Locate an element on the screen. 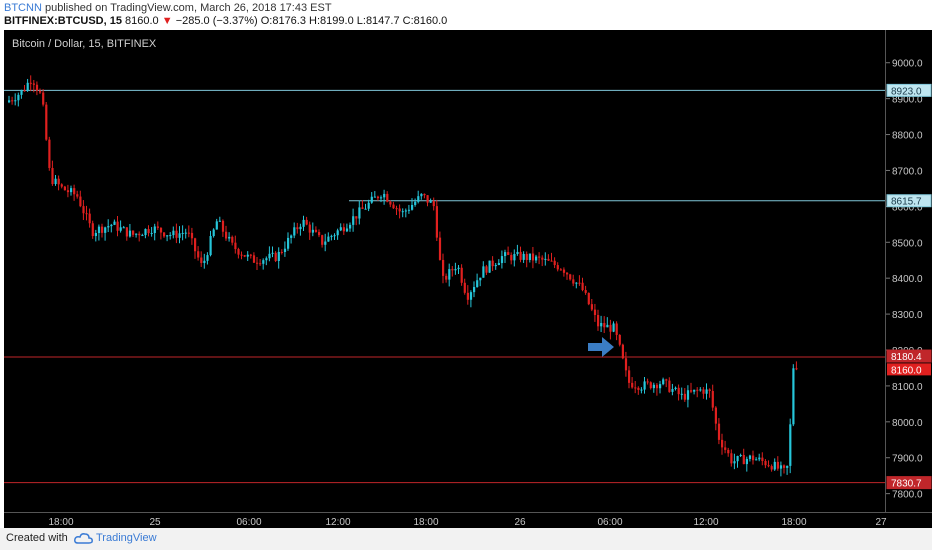  author-link: BTCNN is located at coordinates (23, 8).